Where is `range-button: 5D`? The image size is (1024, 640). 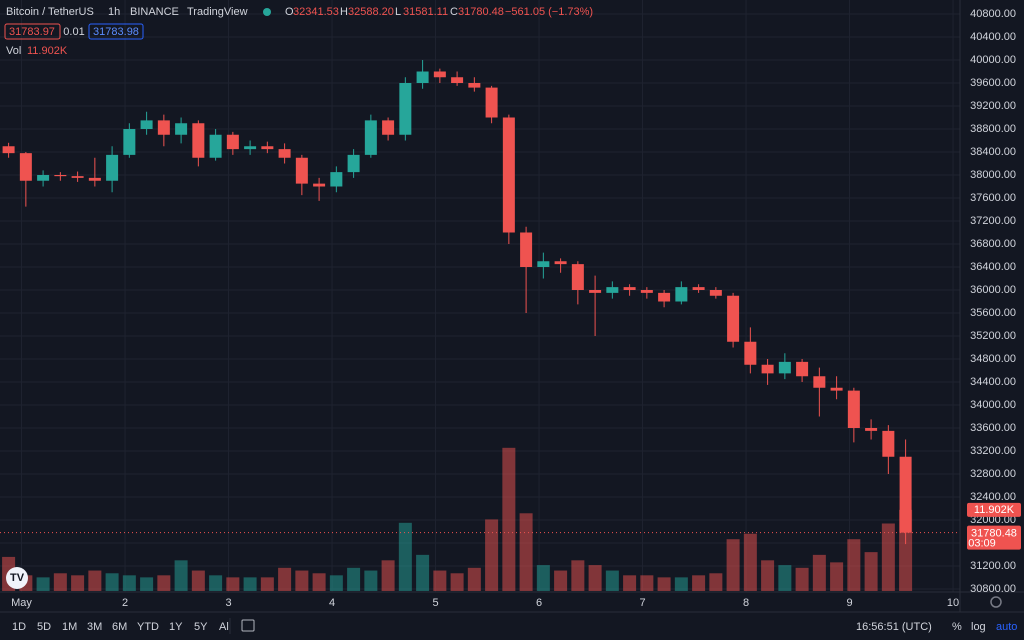 range-button: 5D is located at coordinates (44, 627).